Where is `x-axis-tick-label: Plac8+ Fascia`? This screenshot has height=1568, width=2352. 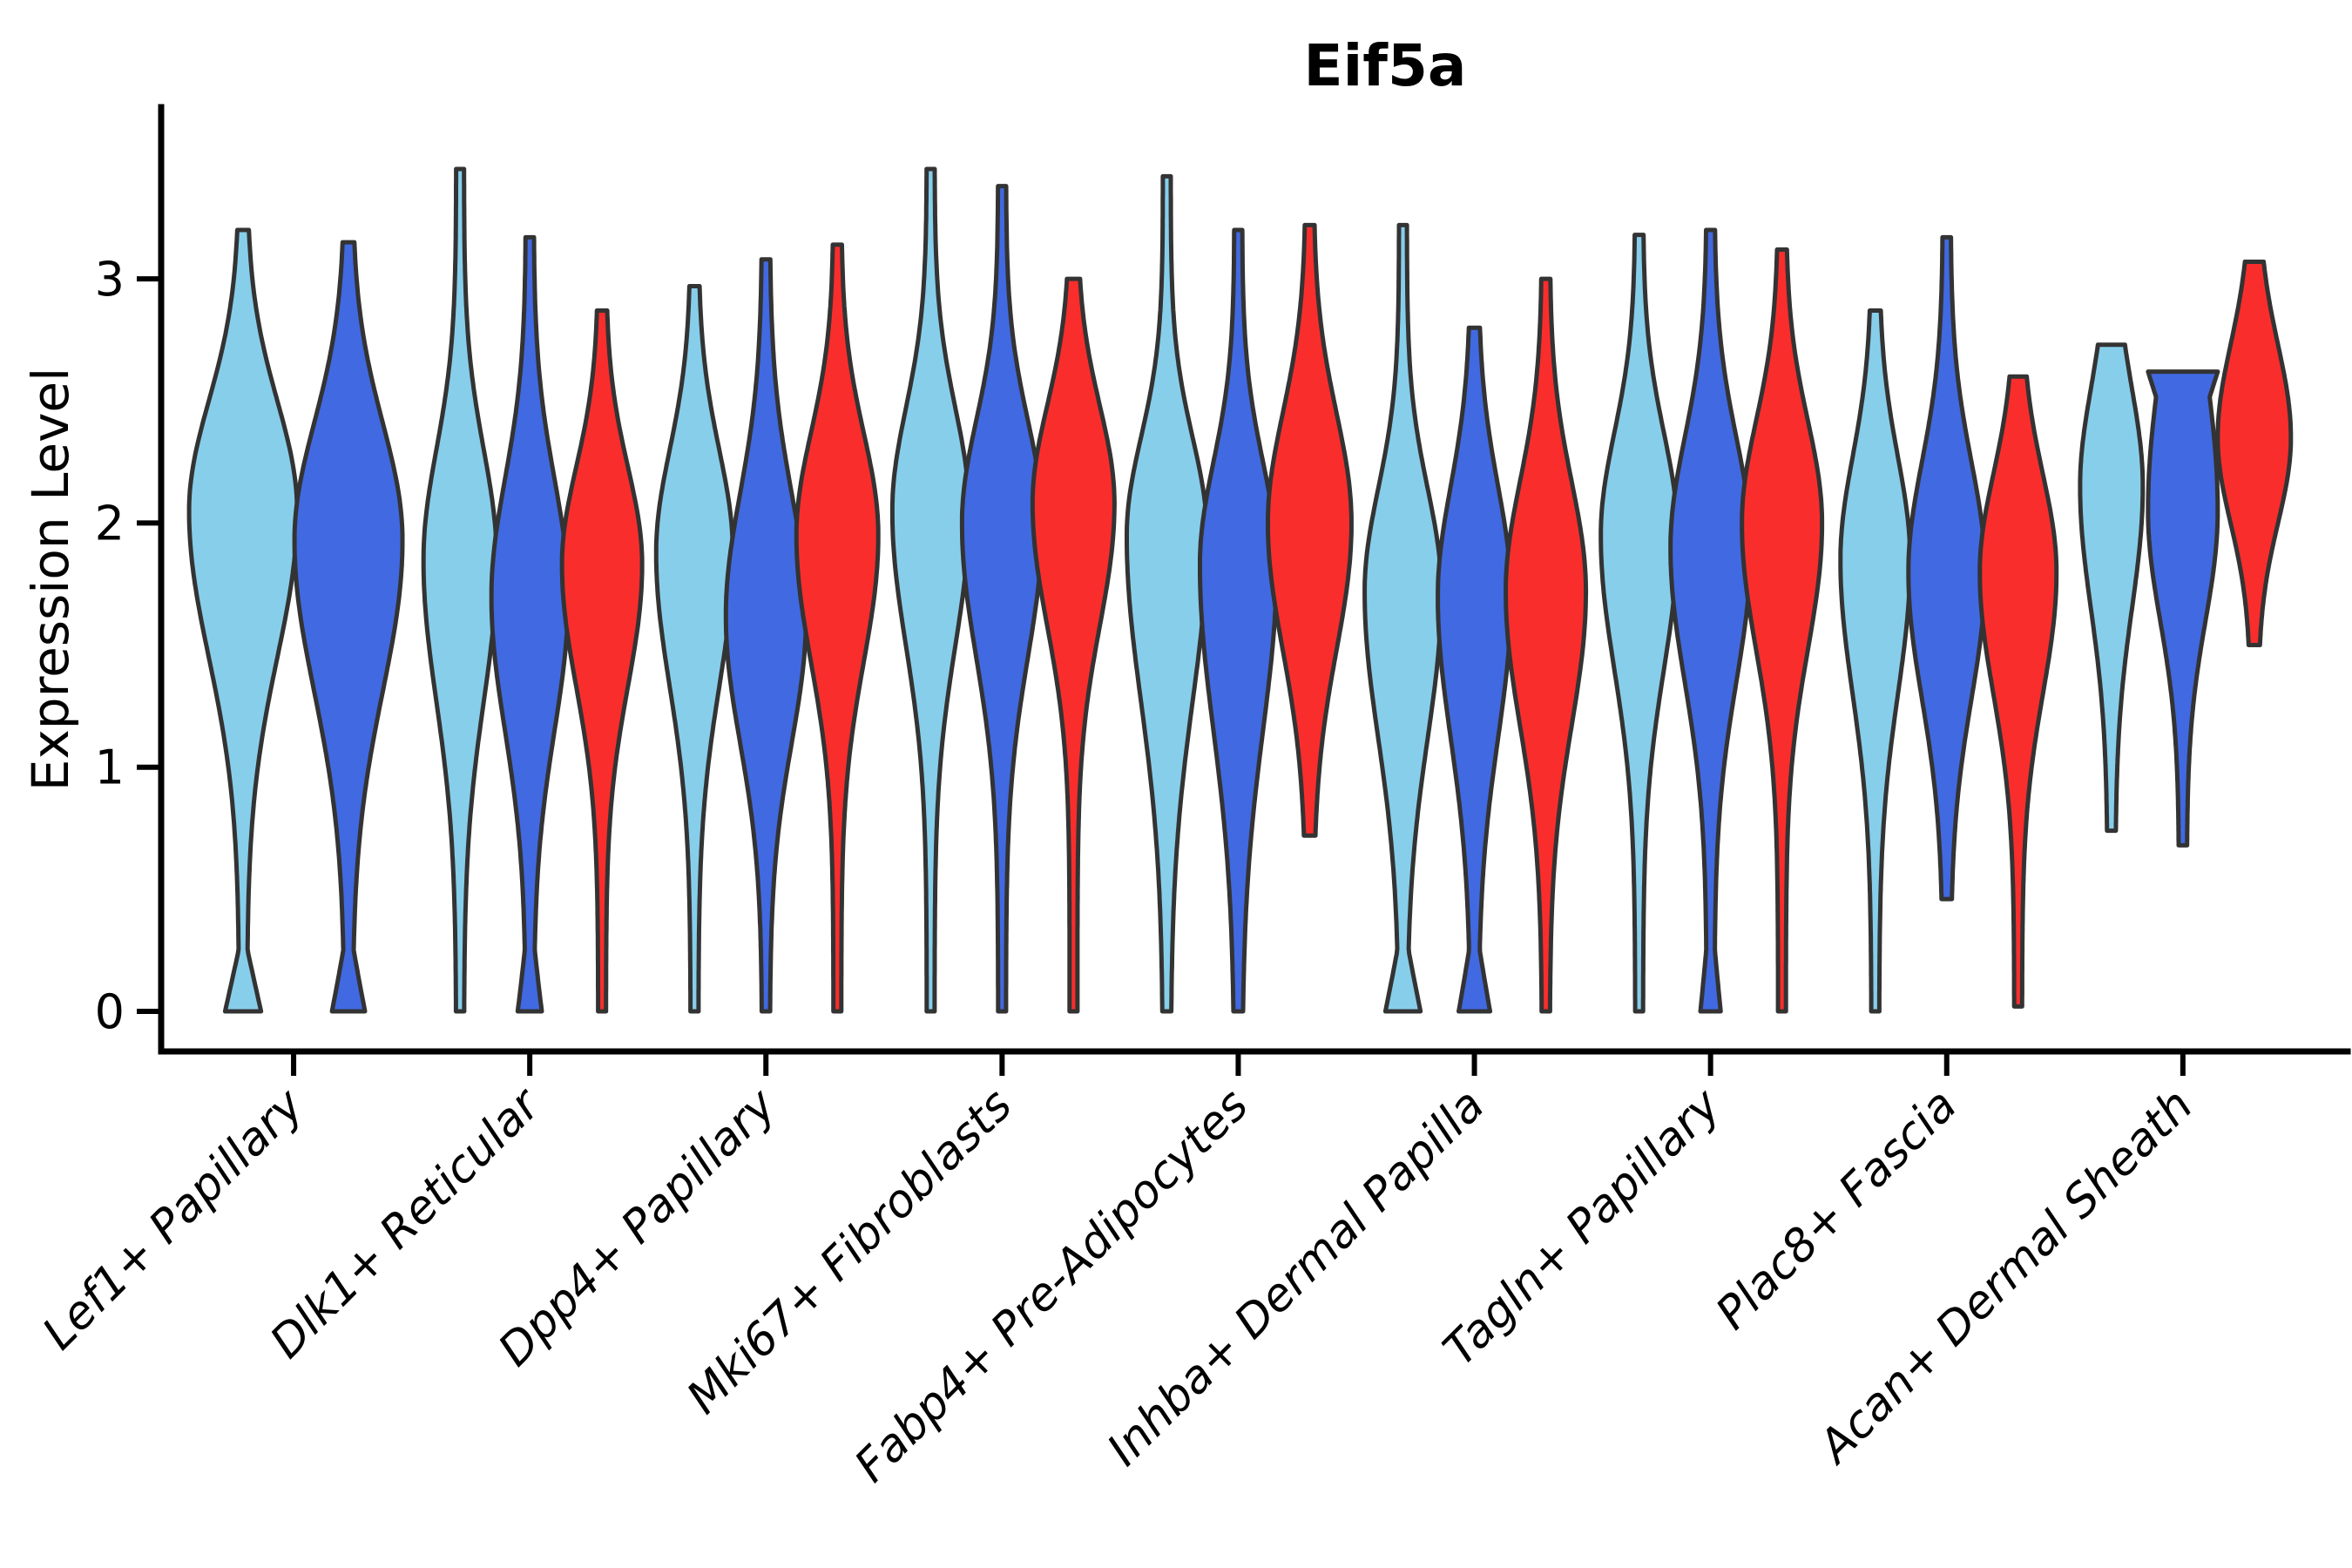 x-axis-tick-label: Plac8+ Fascia is located at coordinates (1837, 1209).